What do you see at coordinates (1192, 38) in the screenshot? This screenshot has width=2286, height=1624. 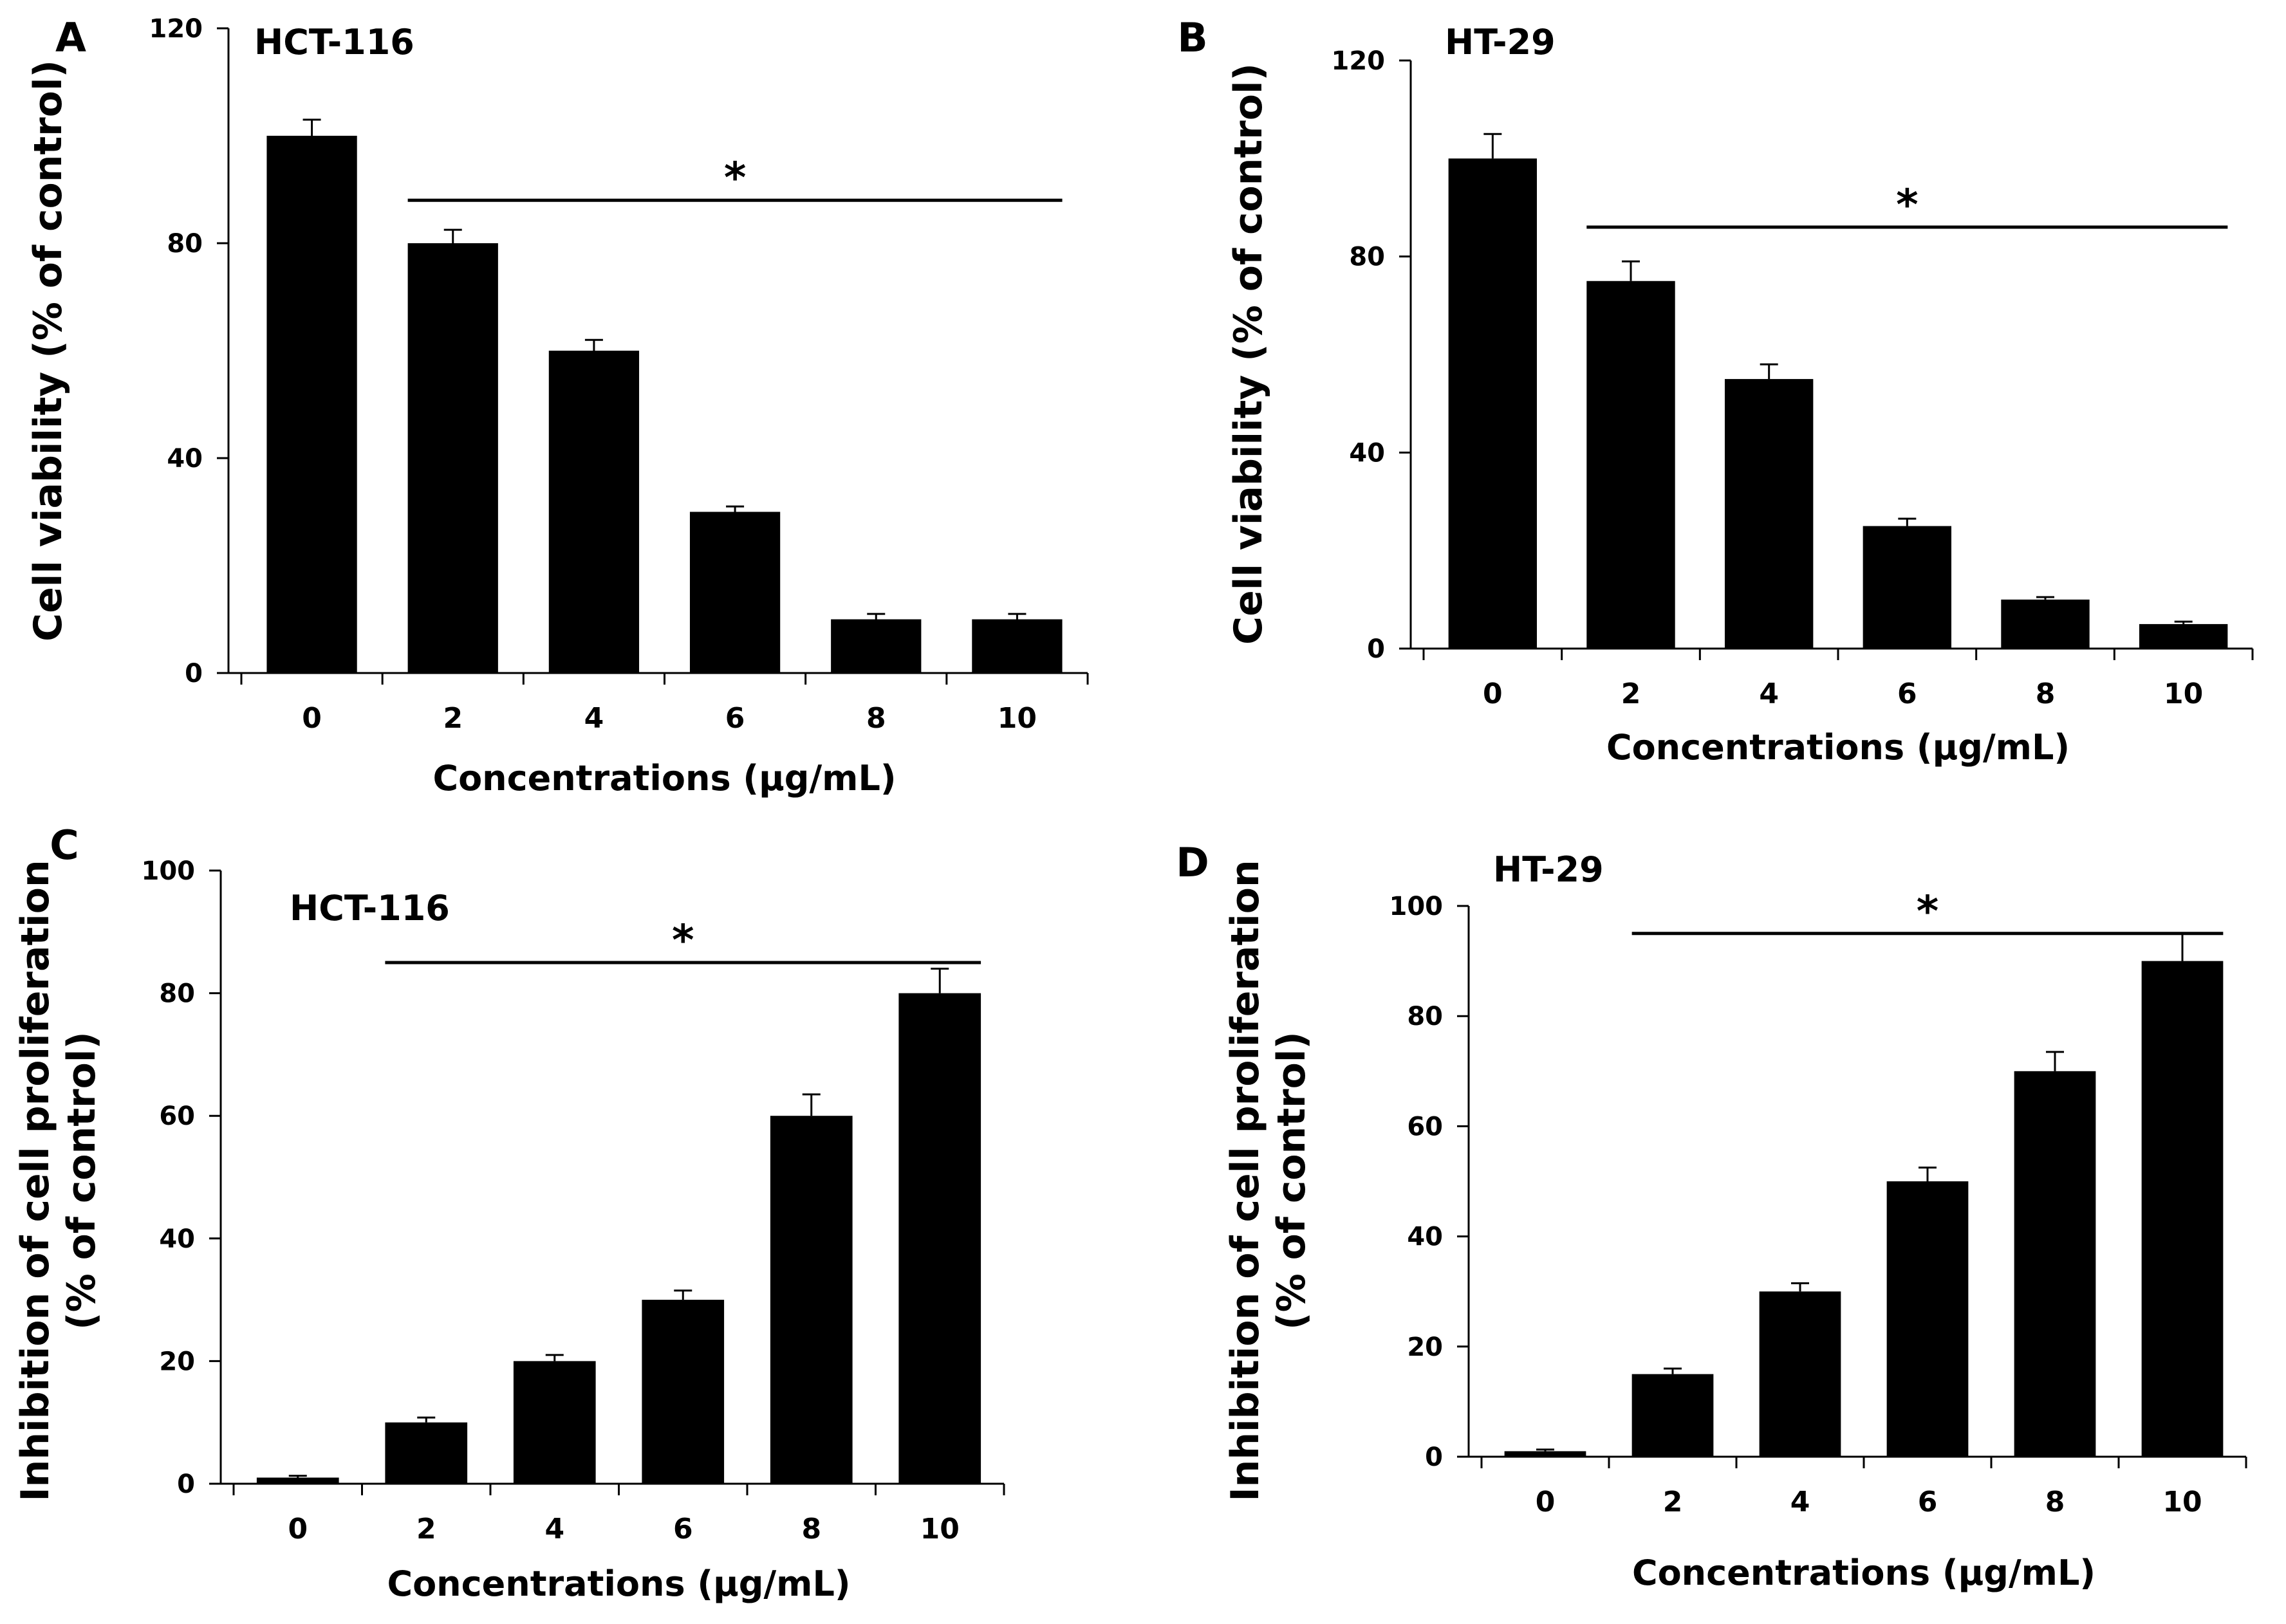 I see `panel-letter: B` at bounding box center [1192, 38].